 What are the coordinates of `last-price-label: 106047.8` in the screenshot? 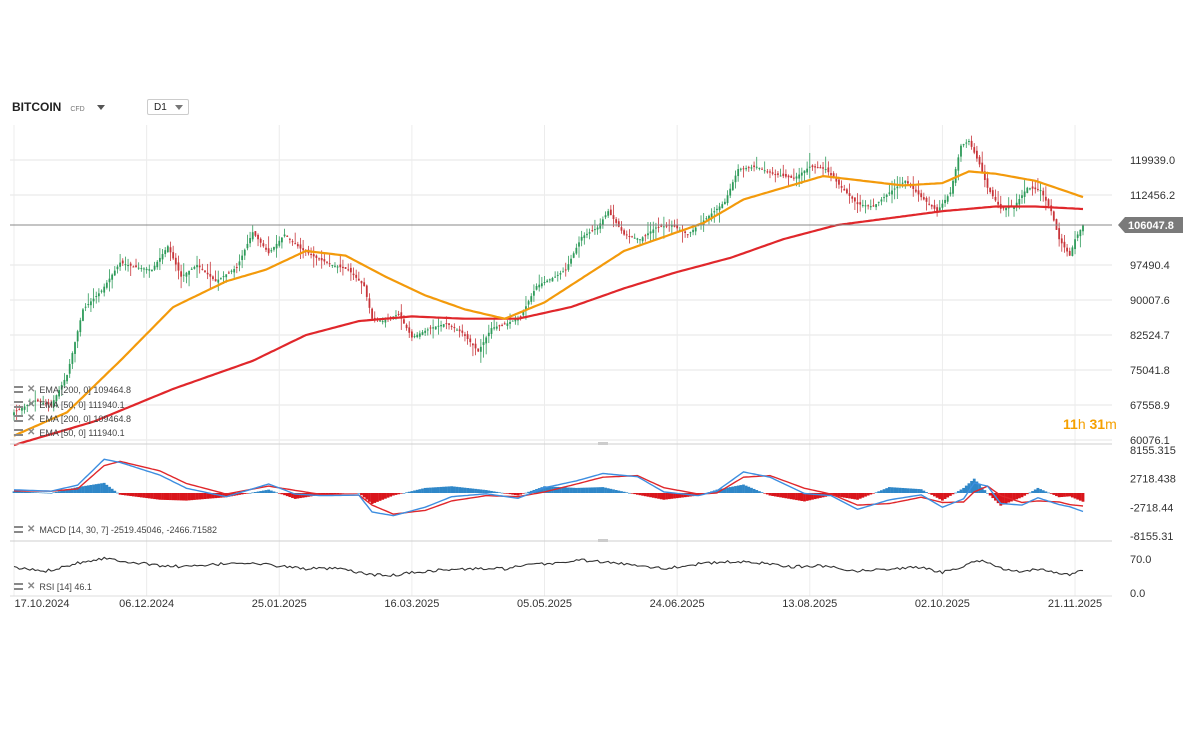 It's located at (1150, 224).